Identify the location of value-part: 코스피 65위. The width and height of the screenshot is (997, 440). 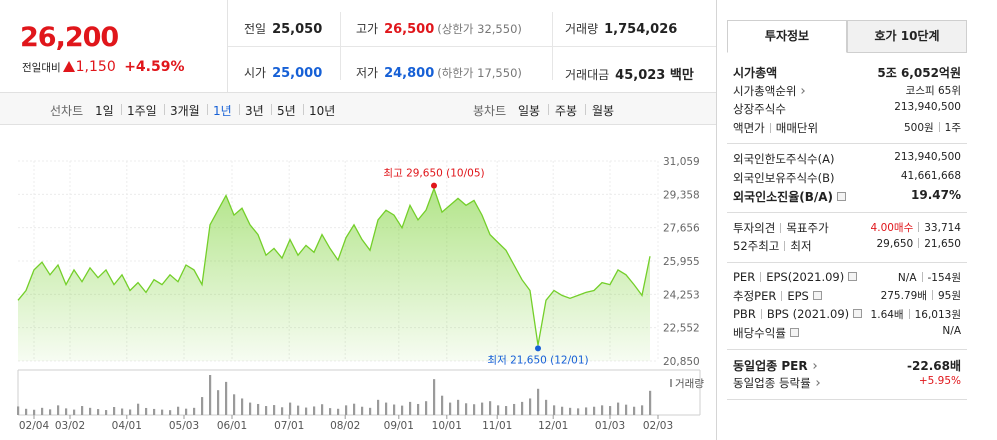
(933, 90).